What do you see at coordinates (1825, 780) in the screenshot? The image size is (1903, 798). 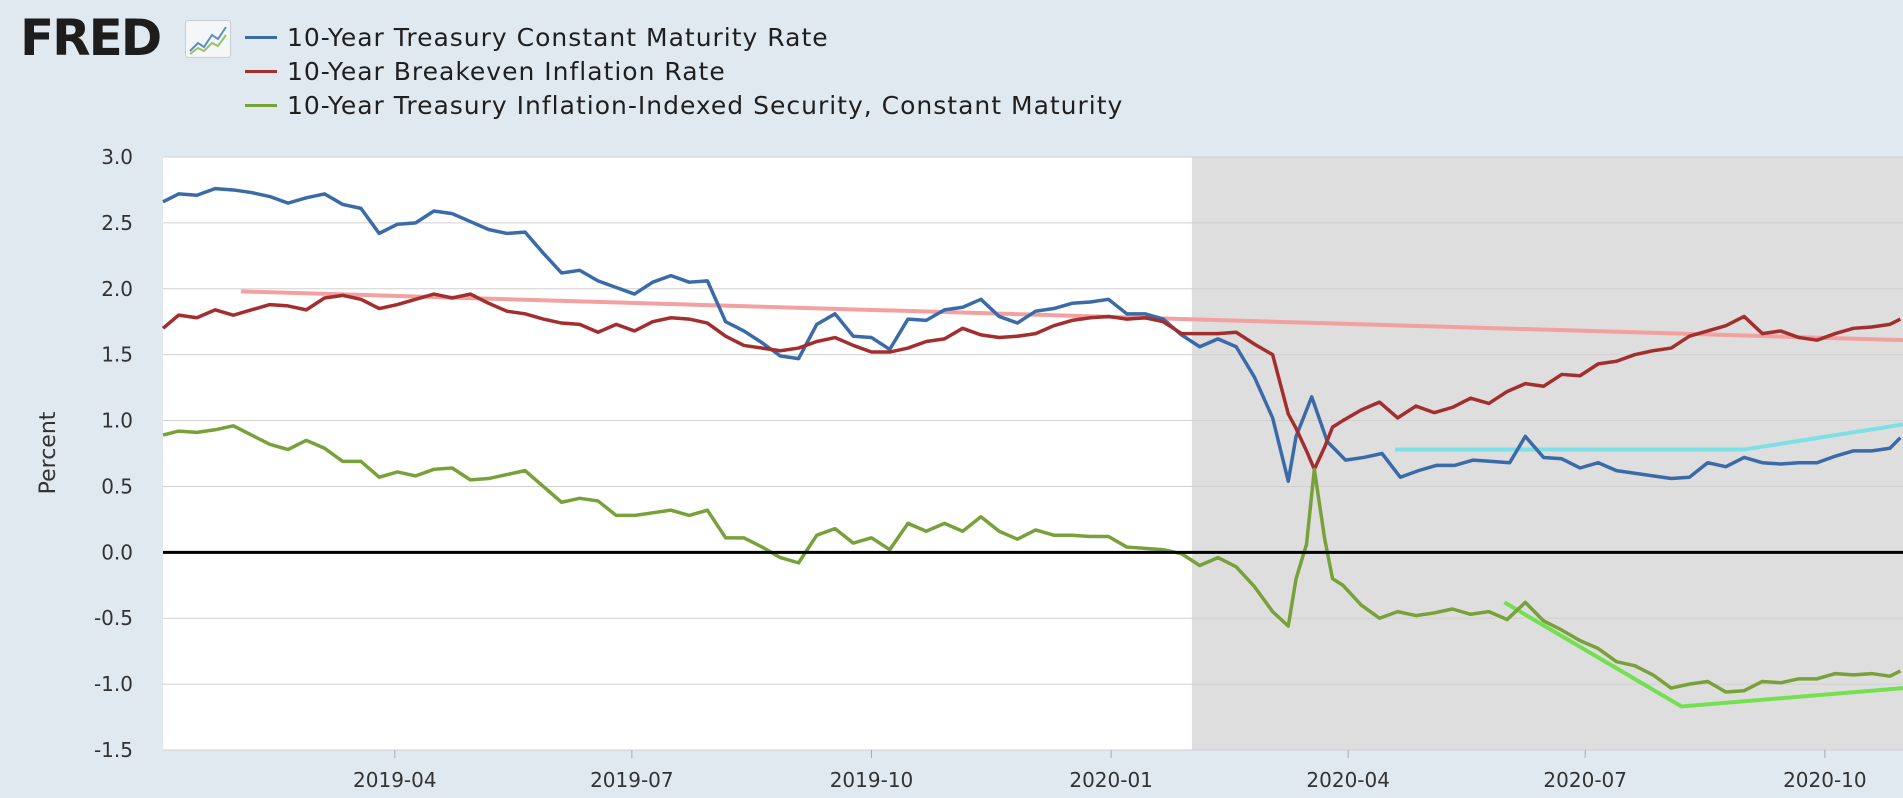 I see `x-tick-label: 2020-10` at bounding box center [1825, 780].